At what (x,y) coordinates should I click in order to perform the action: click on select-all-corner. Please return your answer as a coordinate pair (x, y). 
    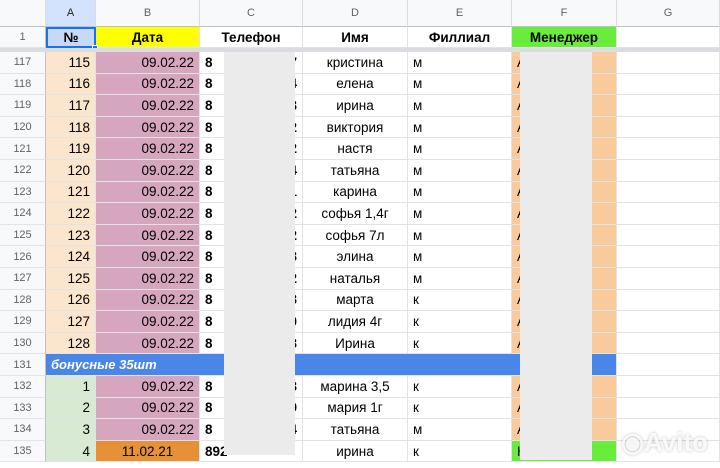
    Looking at the image, I should click on (23, 13).